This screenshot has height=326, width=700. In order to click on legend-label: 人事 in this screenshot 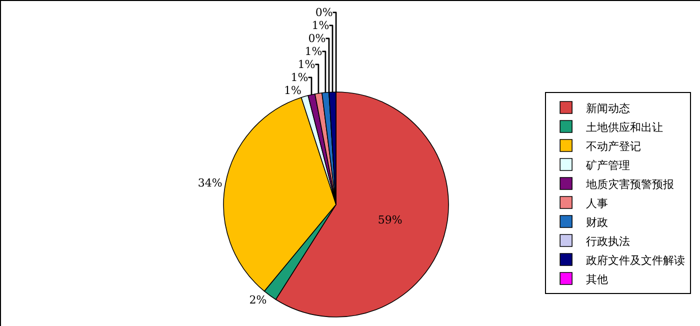, I will do `click(597, 203)`.